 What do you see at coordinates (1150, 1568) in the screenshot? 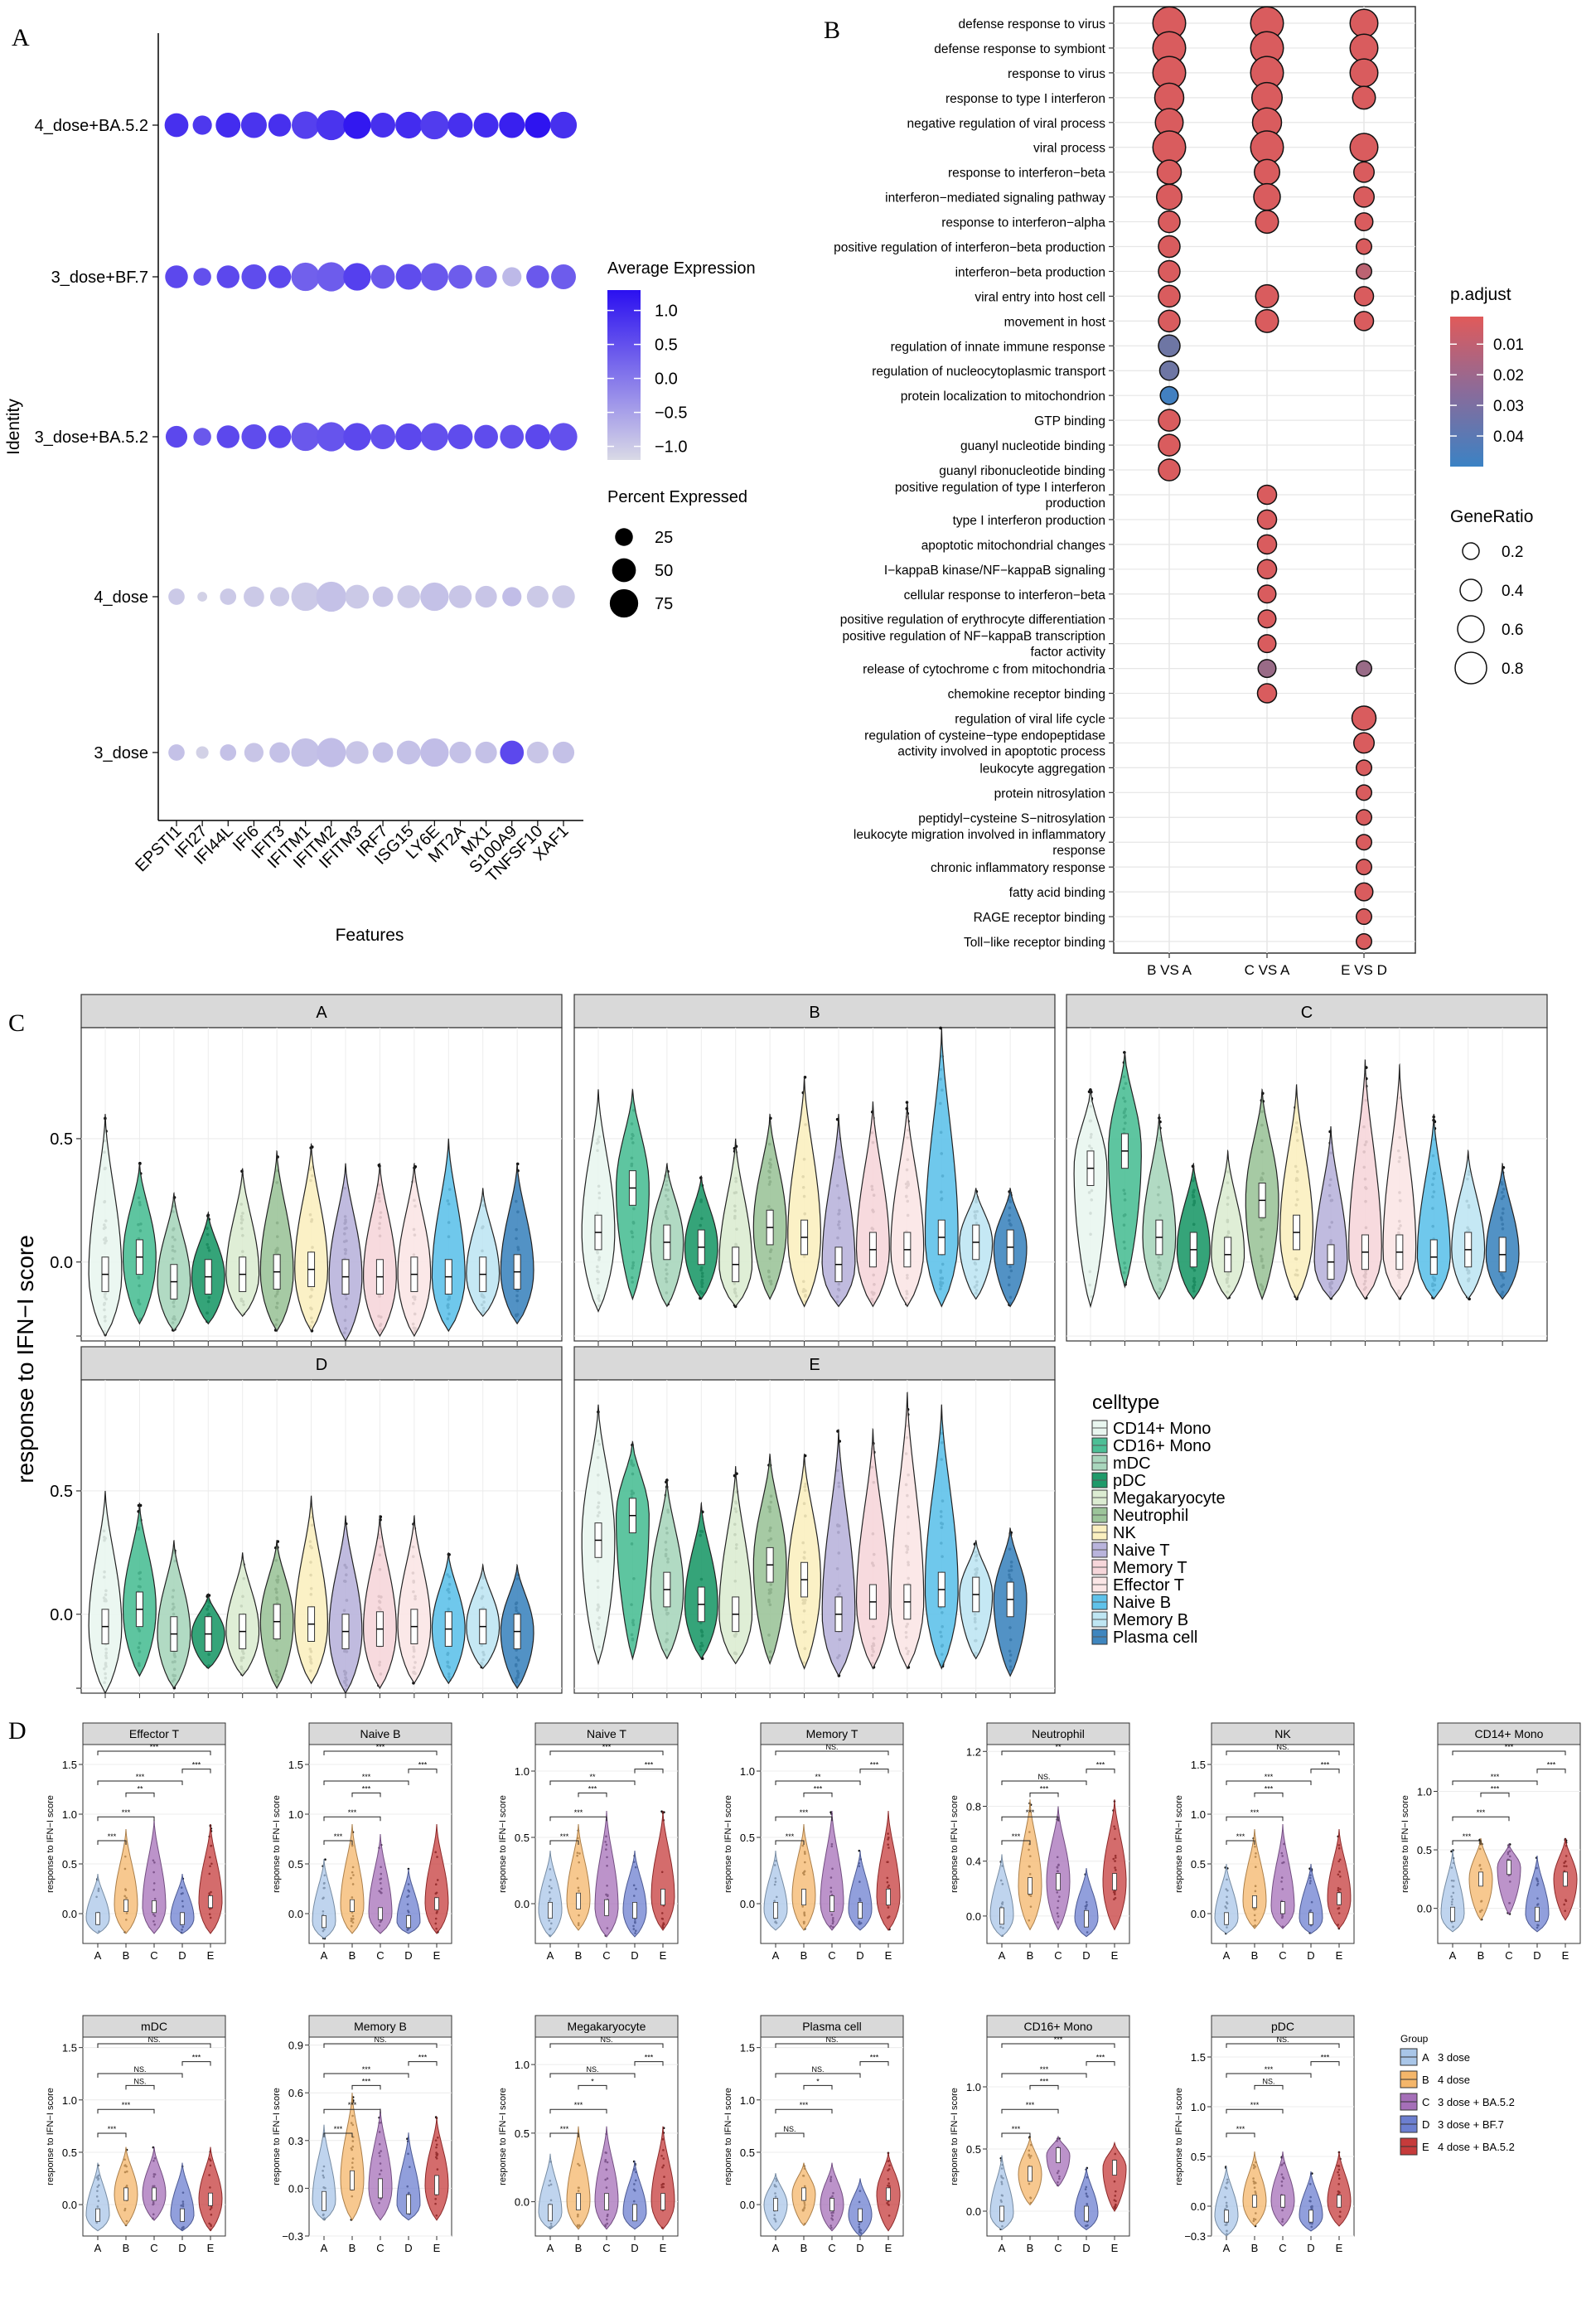
I see `legend-label: Memory T` at bounding box center [1150, 1568].